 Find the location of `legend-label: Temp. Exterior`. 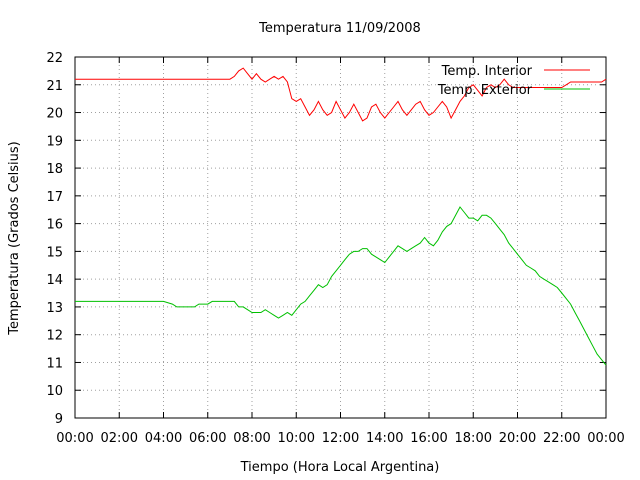

legend-label: Temp. Exterior is located at coordinates (485, 90).